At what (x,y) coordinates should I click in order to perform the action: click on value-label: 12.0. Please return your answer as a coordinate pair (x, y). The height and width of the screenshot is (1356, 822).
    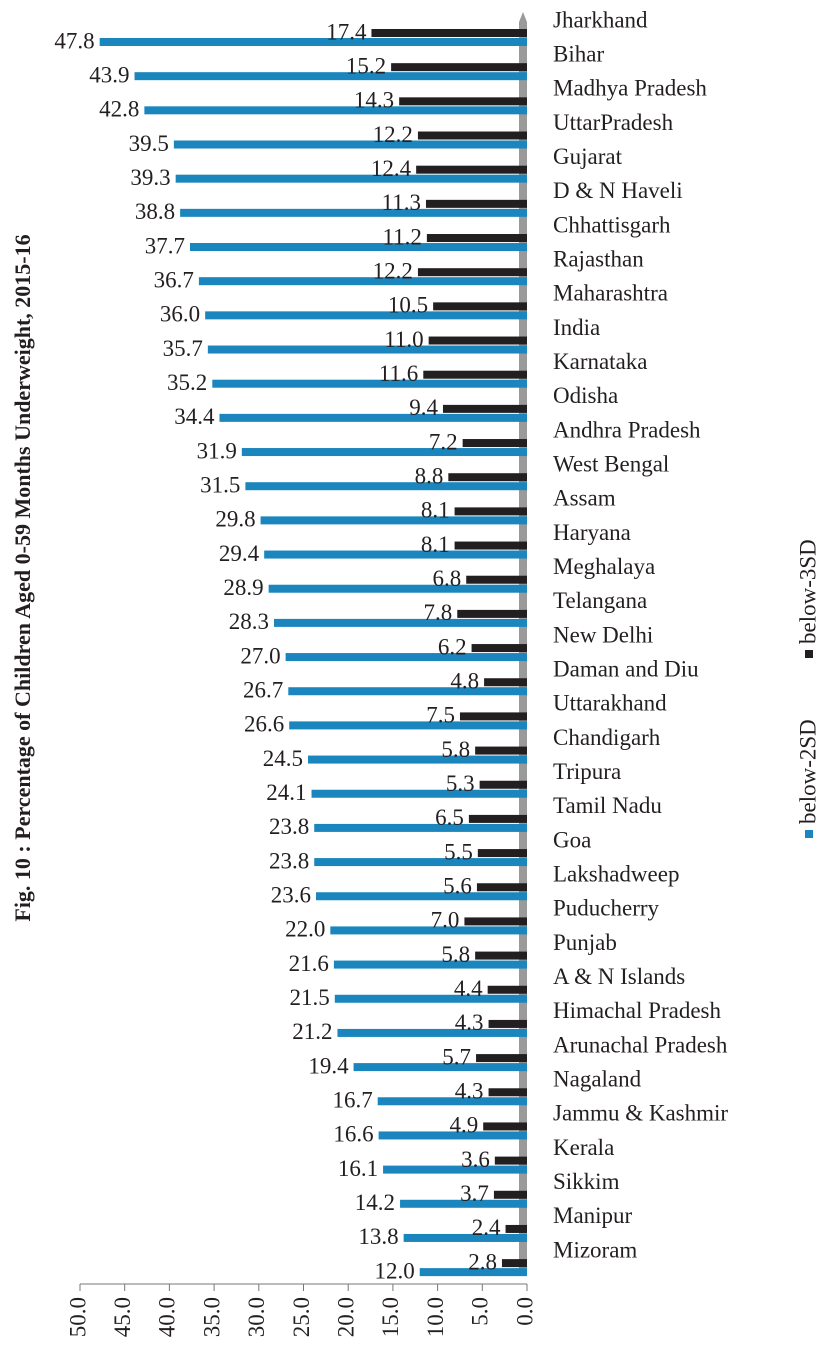
    Looking at the image, I should click on (394, 1270).